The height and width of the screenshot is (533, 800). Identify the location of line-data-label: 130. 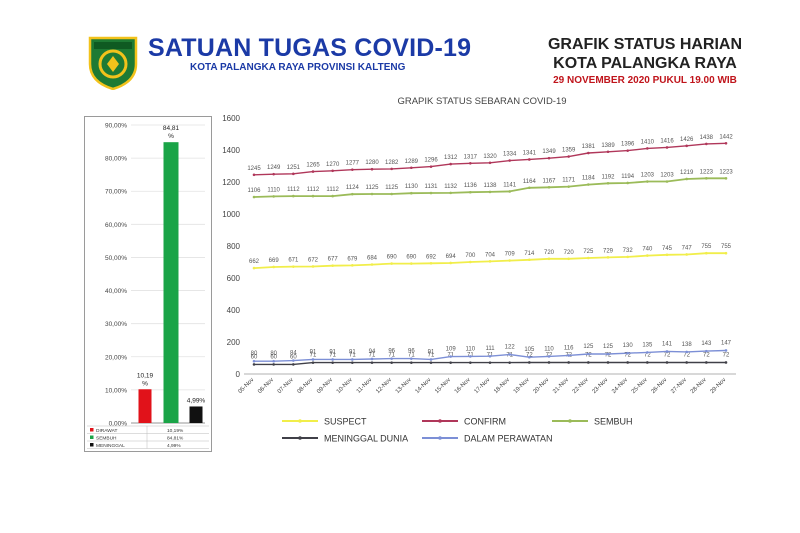
(628, 346).